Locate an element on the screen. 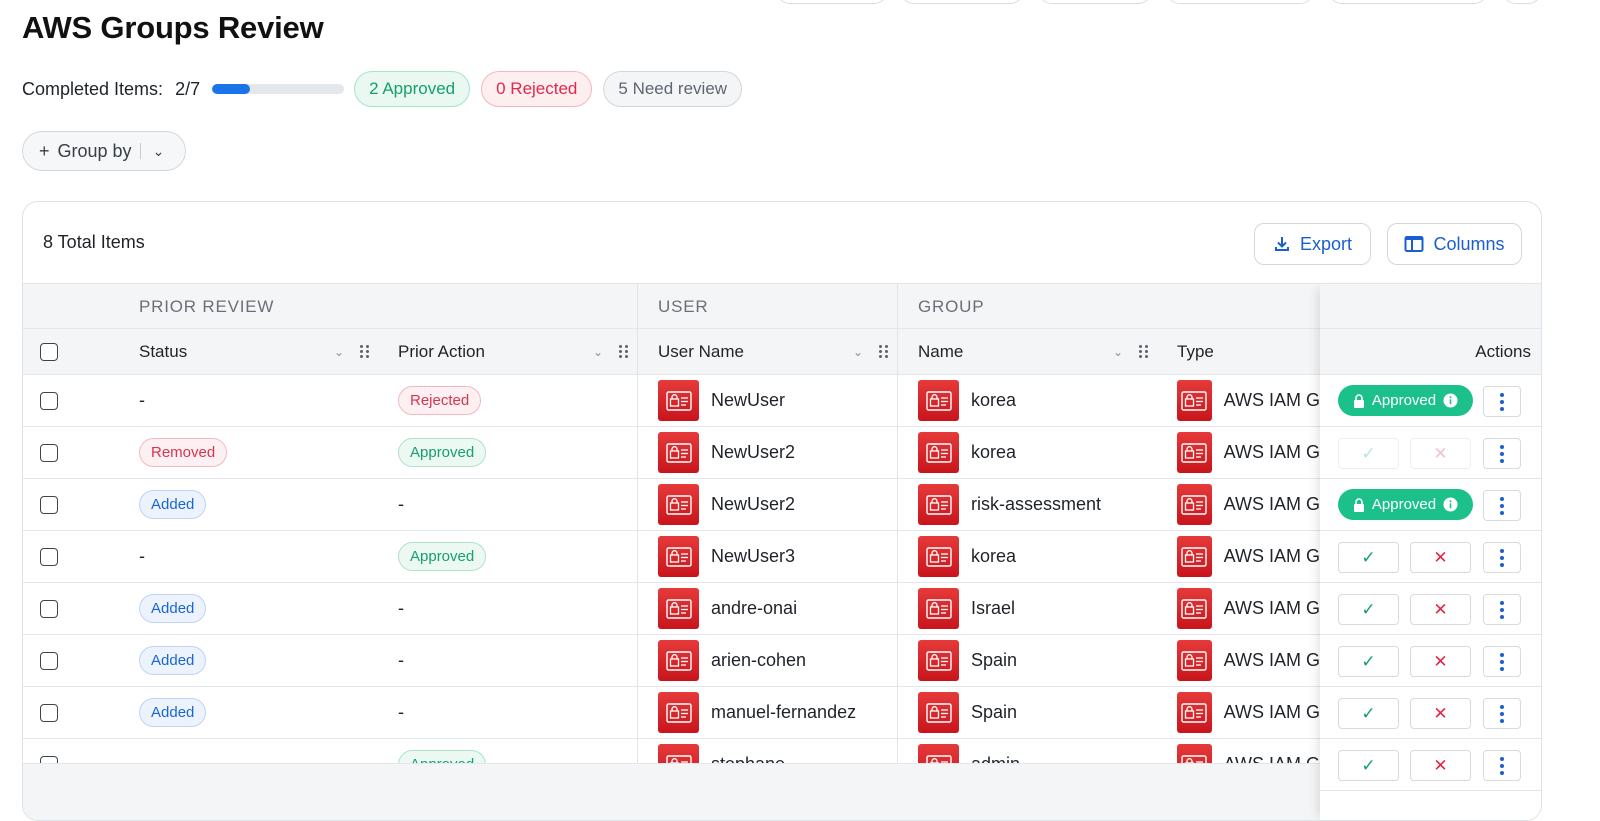  table-row: Added - andre-onai Israel AWS IAM G is located at coordinates (782, 609).